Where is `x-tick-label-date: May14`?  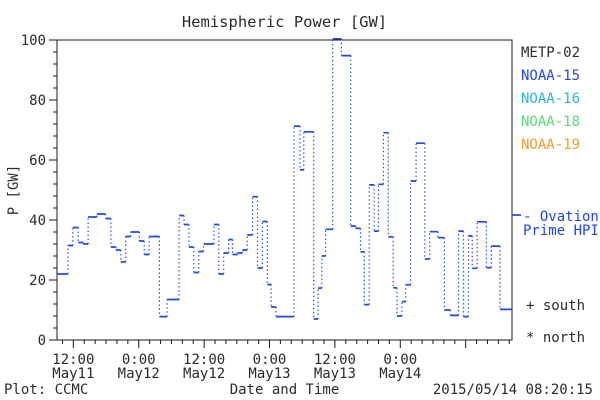
x-tick-label-date: May14 is located at coordinates (400, 374).